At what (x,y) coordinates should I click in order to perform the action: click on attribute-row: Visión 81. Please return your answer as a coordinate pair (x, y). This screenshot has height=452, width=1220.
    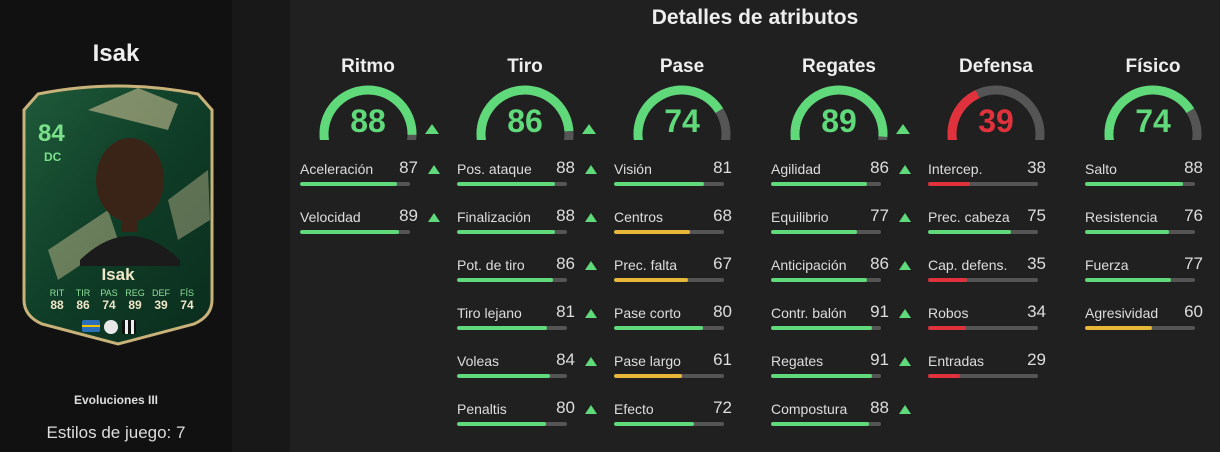
    Looking at the image, I should click on (687, 180).